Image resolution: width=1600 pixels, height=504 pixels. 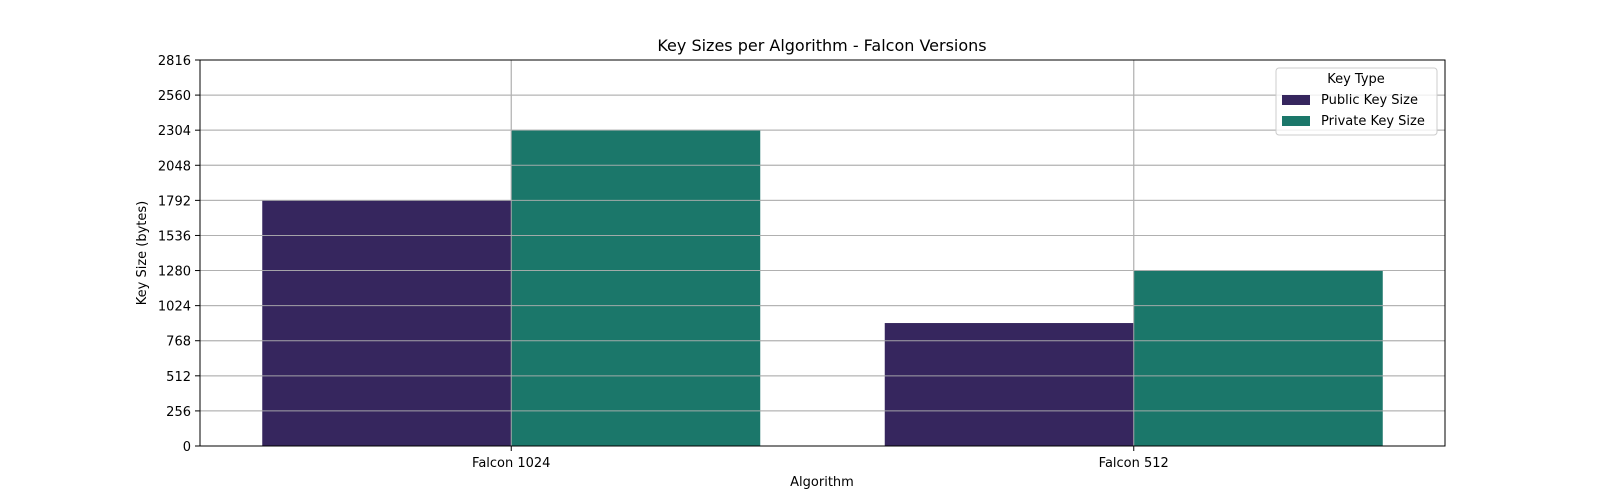 I want to click on y-axis-label: Key Size (bytes), so click(x=142, y=253).